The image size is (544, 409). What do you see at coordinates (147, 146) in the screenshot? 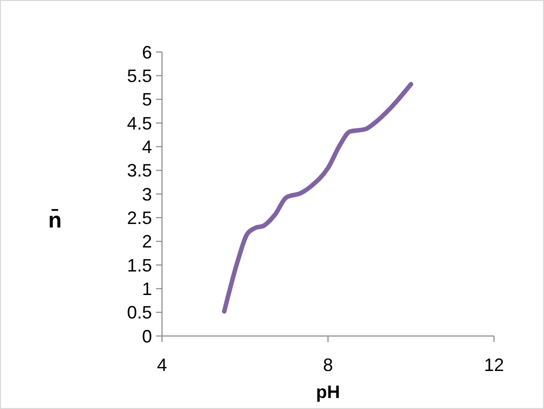
I see `y-tick-label: 4` at bounding box center [147, 146].